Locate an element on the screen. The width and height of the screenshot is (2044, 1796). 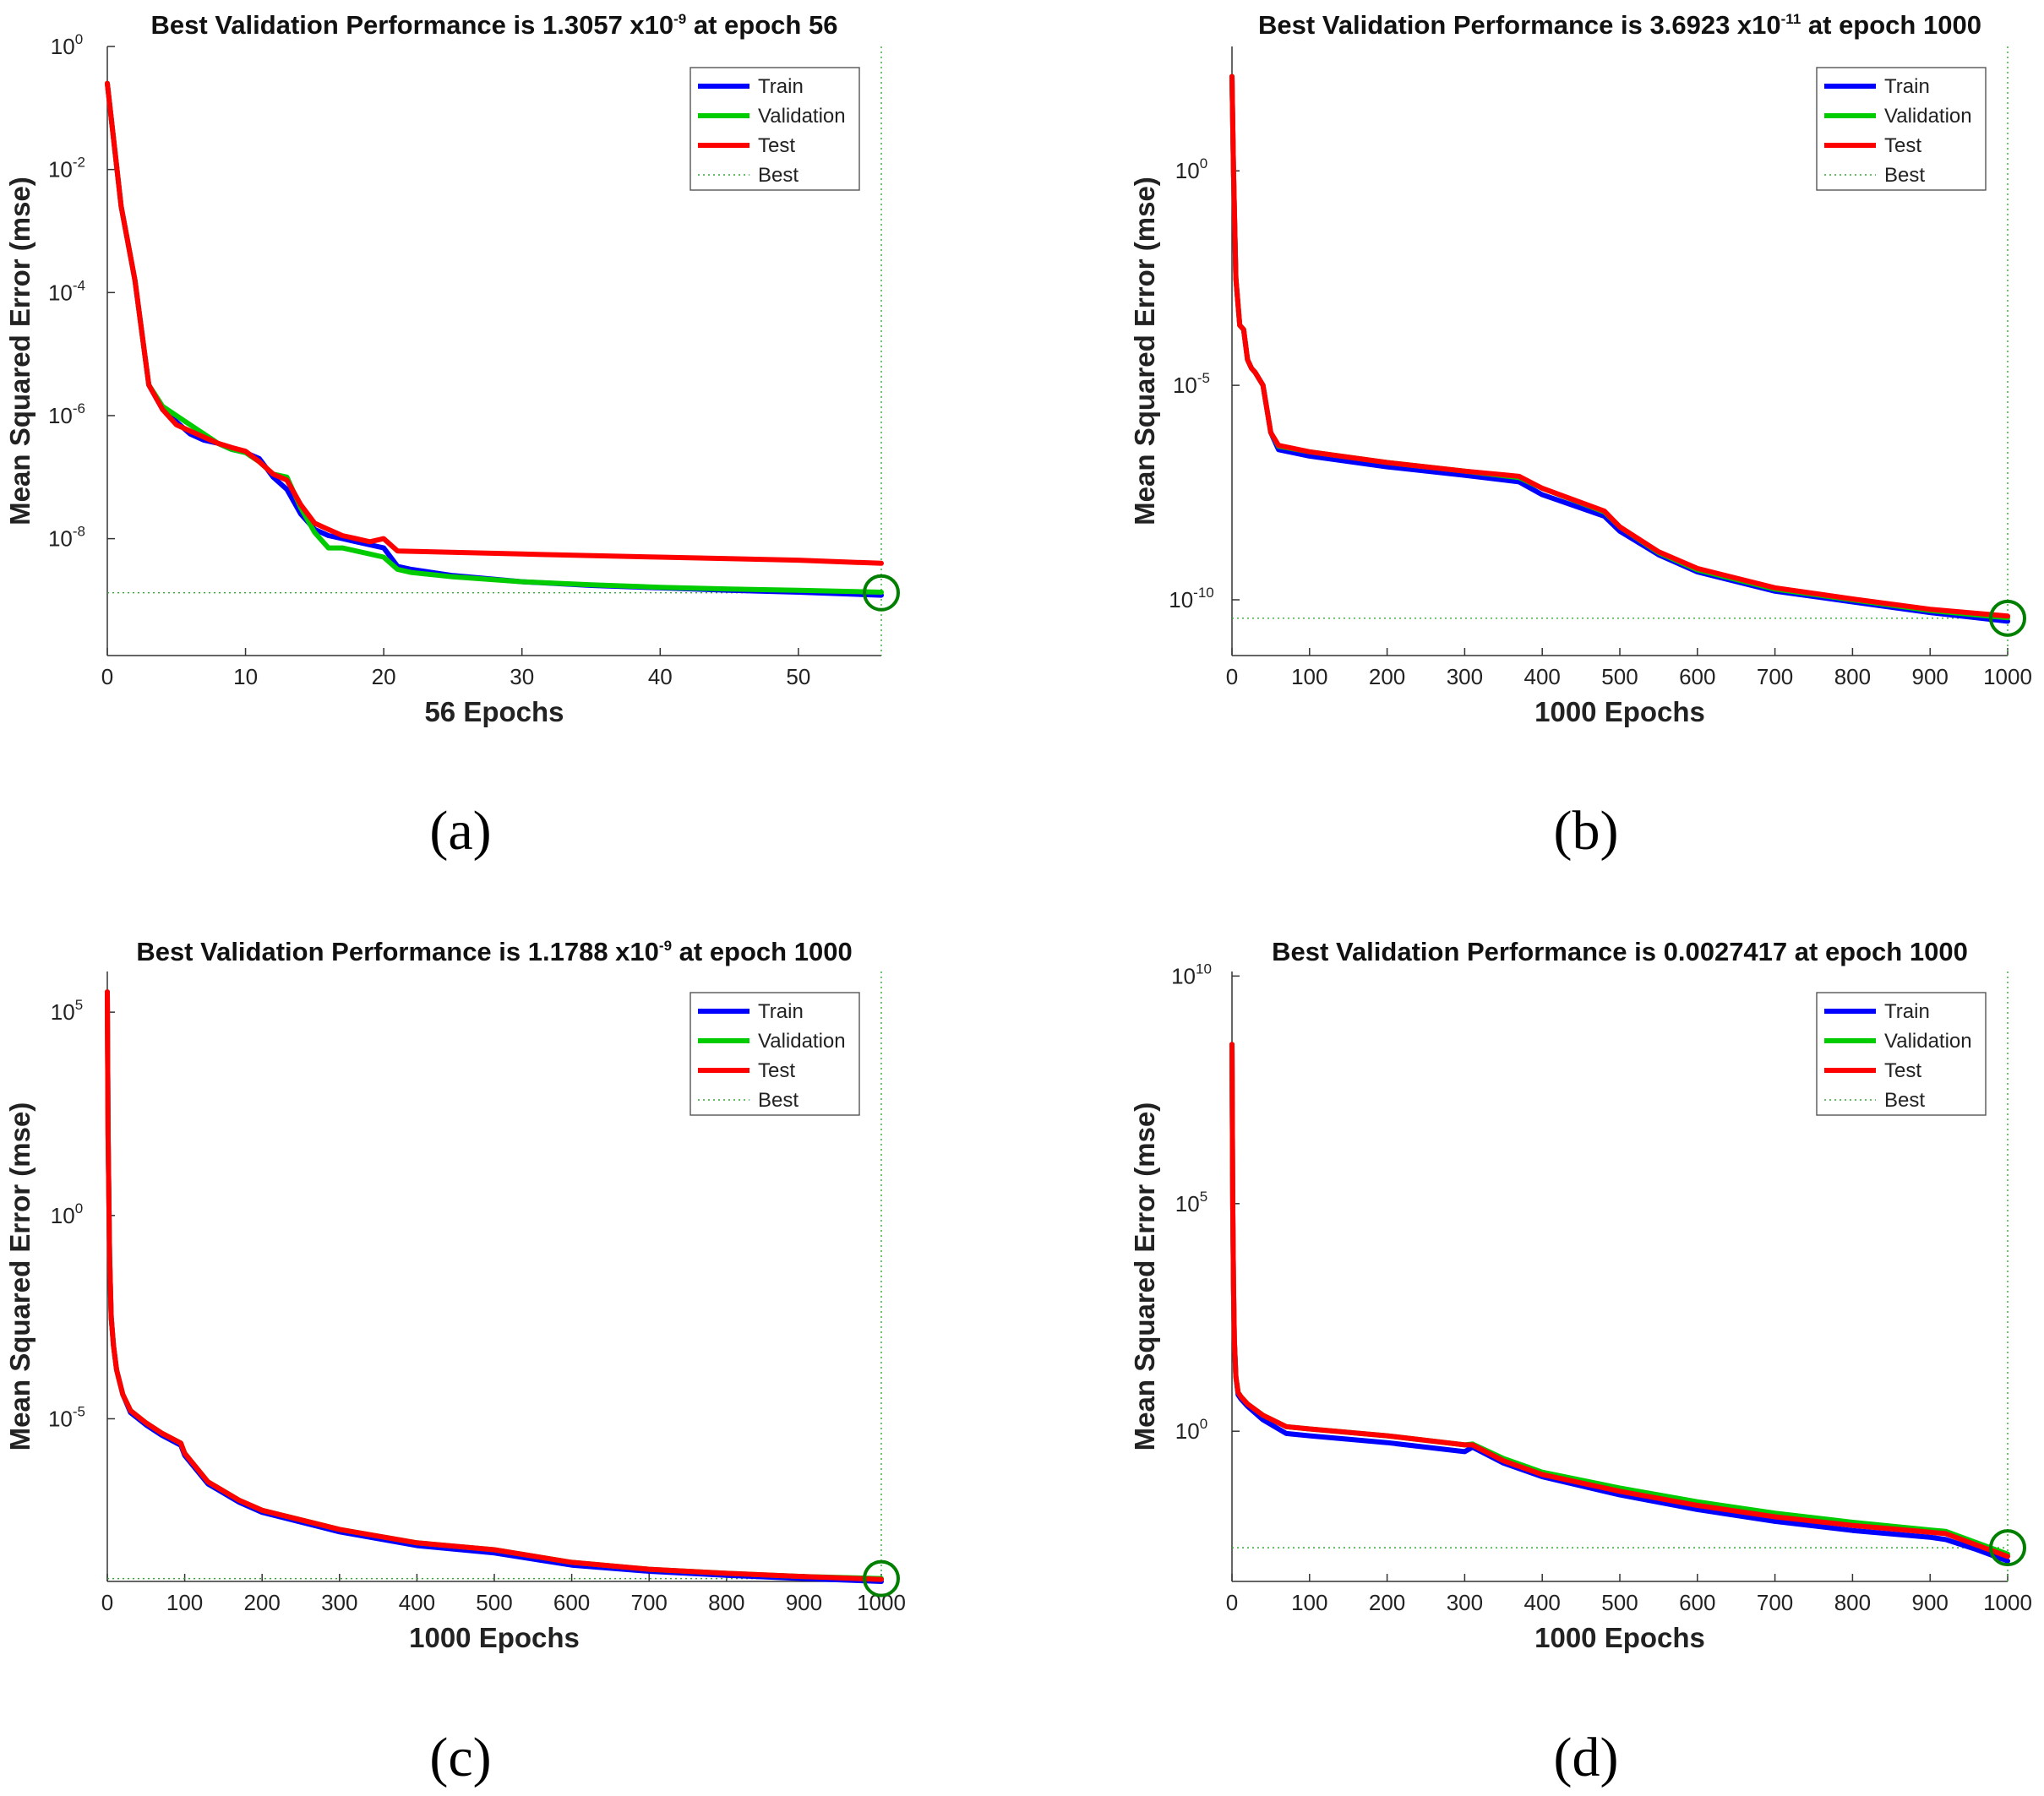
x-axis-label: 56 Epochs is located at coordinates (494, 711).